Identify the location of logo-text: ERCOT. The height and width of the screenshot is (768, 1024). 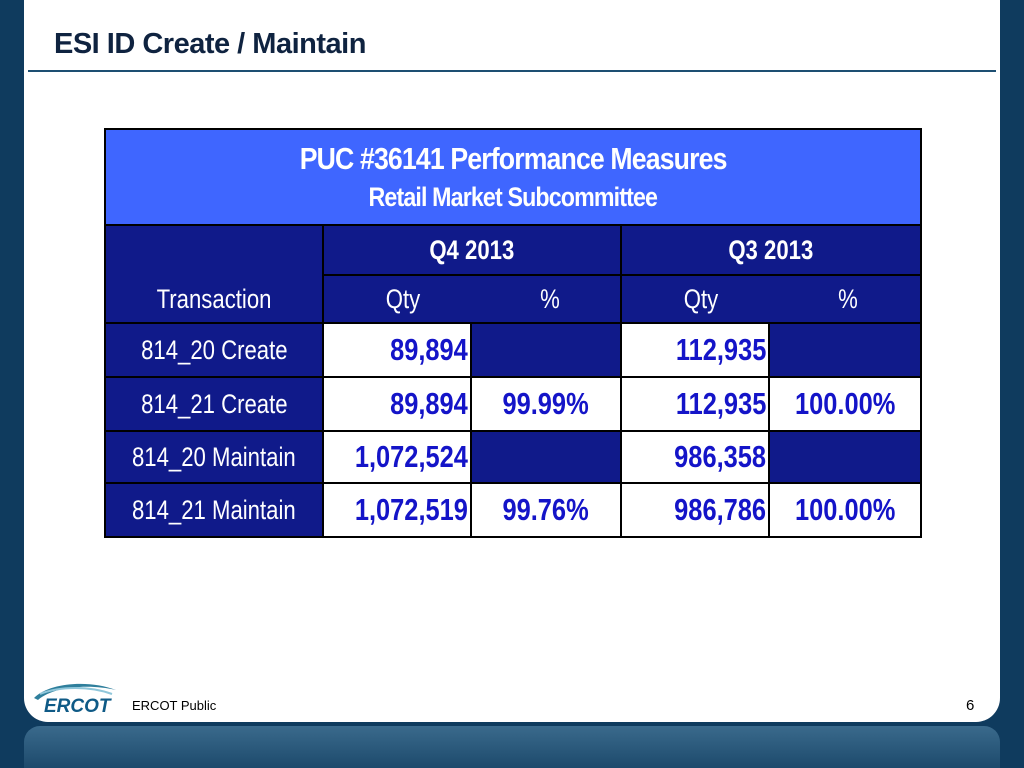
(78, 706).